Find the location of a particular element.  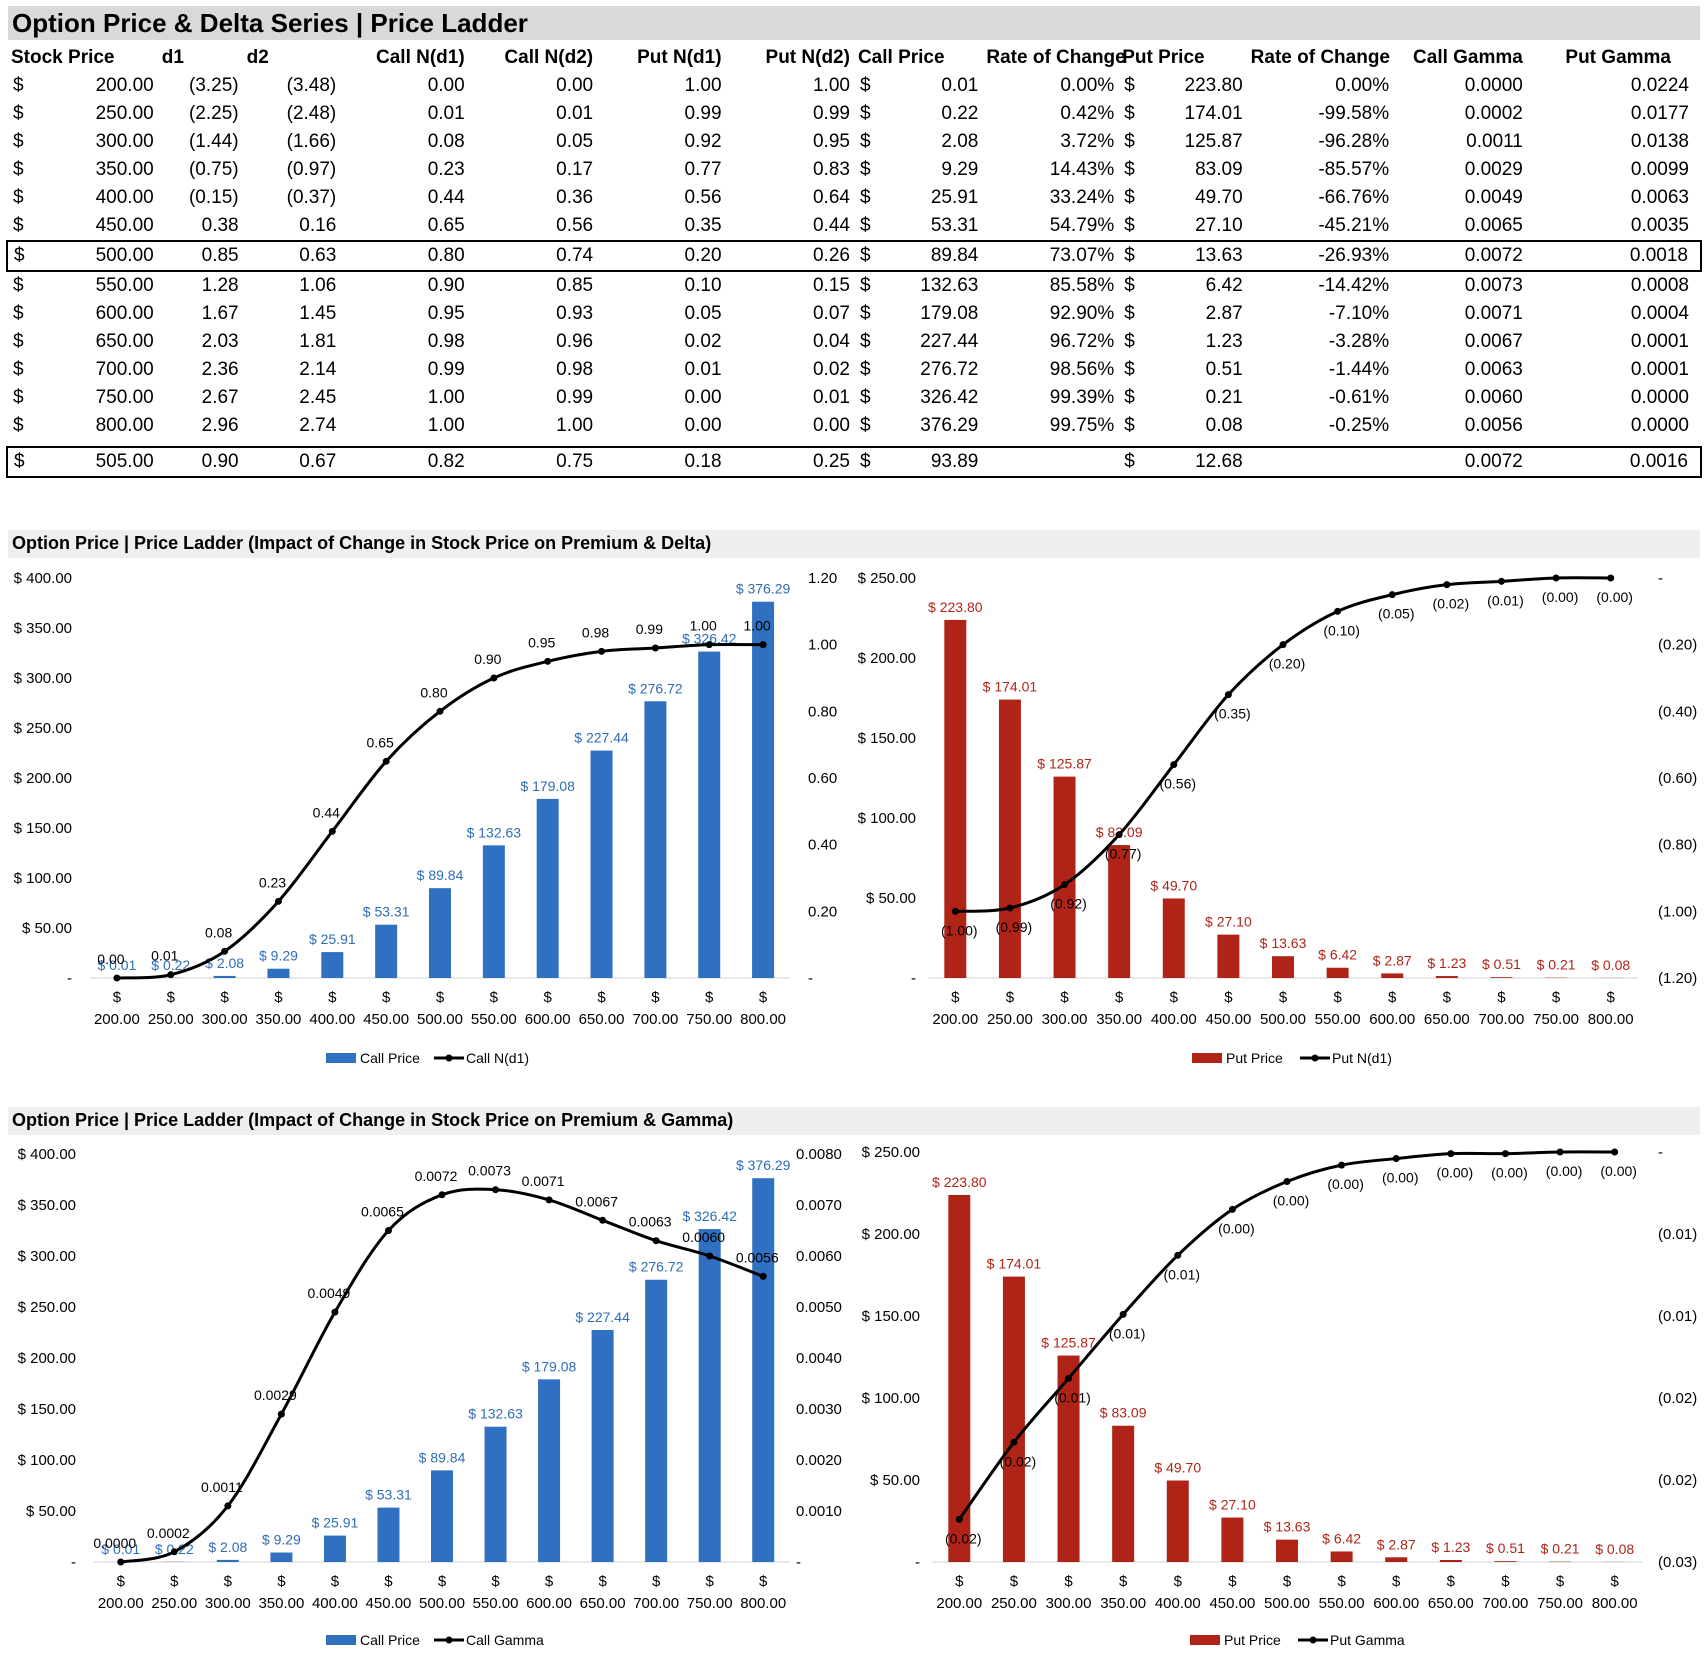

cell-proc: -7.10% is located at coordinates (1359, 313).